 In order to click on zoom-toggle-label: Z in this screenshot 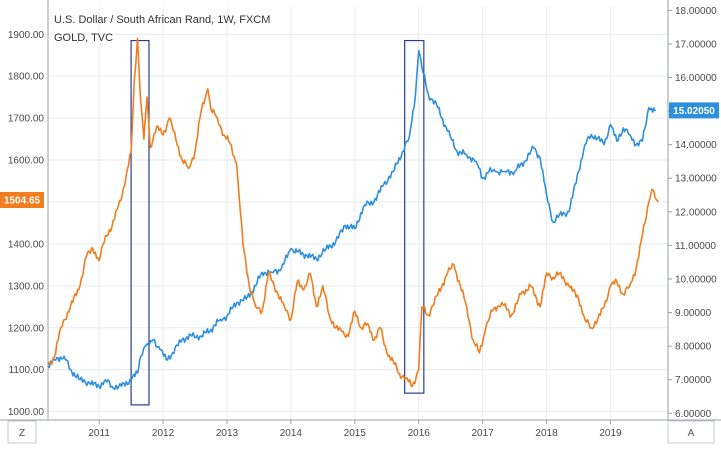, I will do `click(22, 433)`.